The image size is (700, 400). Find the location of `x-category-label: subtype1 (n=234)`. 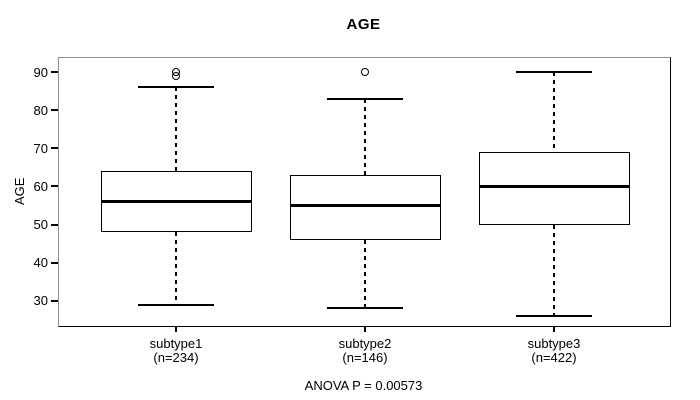

x-category-label: subtype1 (n=234) is located at coordinates (176, 351).